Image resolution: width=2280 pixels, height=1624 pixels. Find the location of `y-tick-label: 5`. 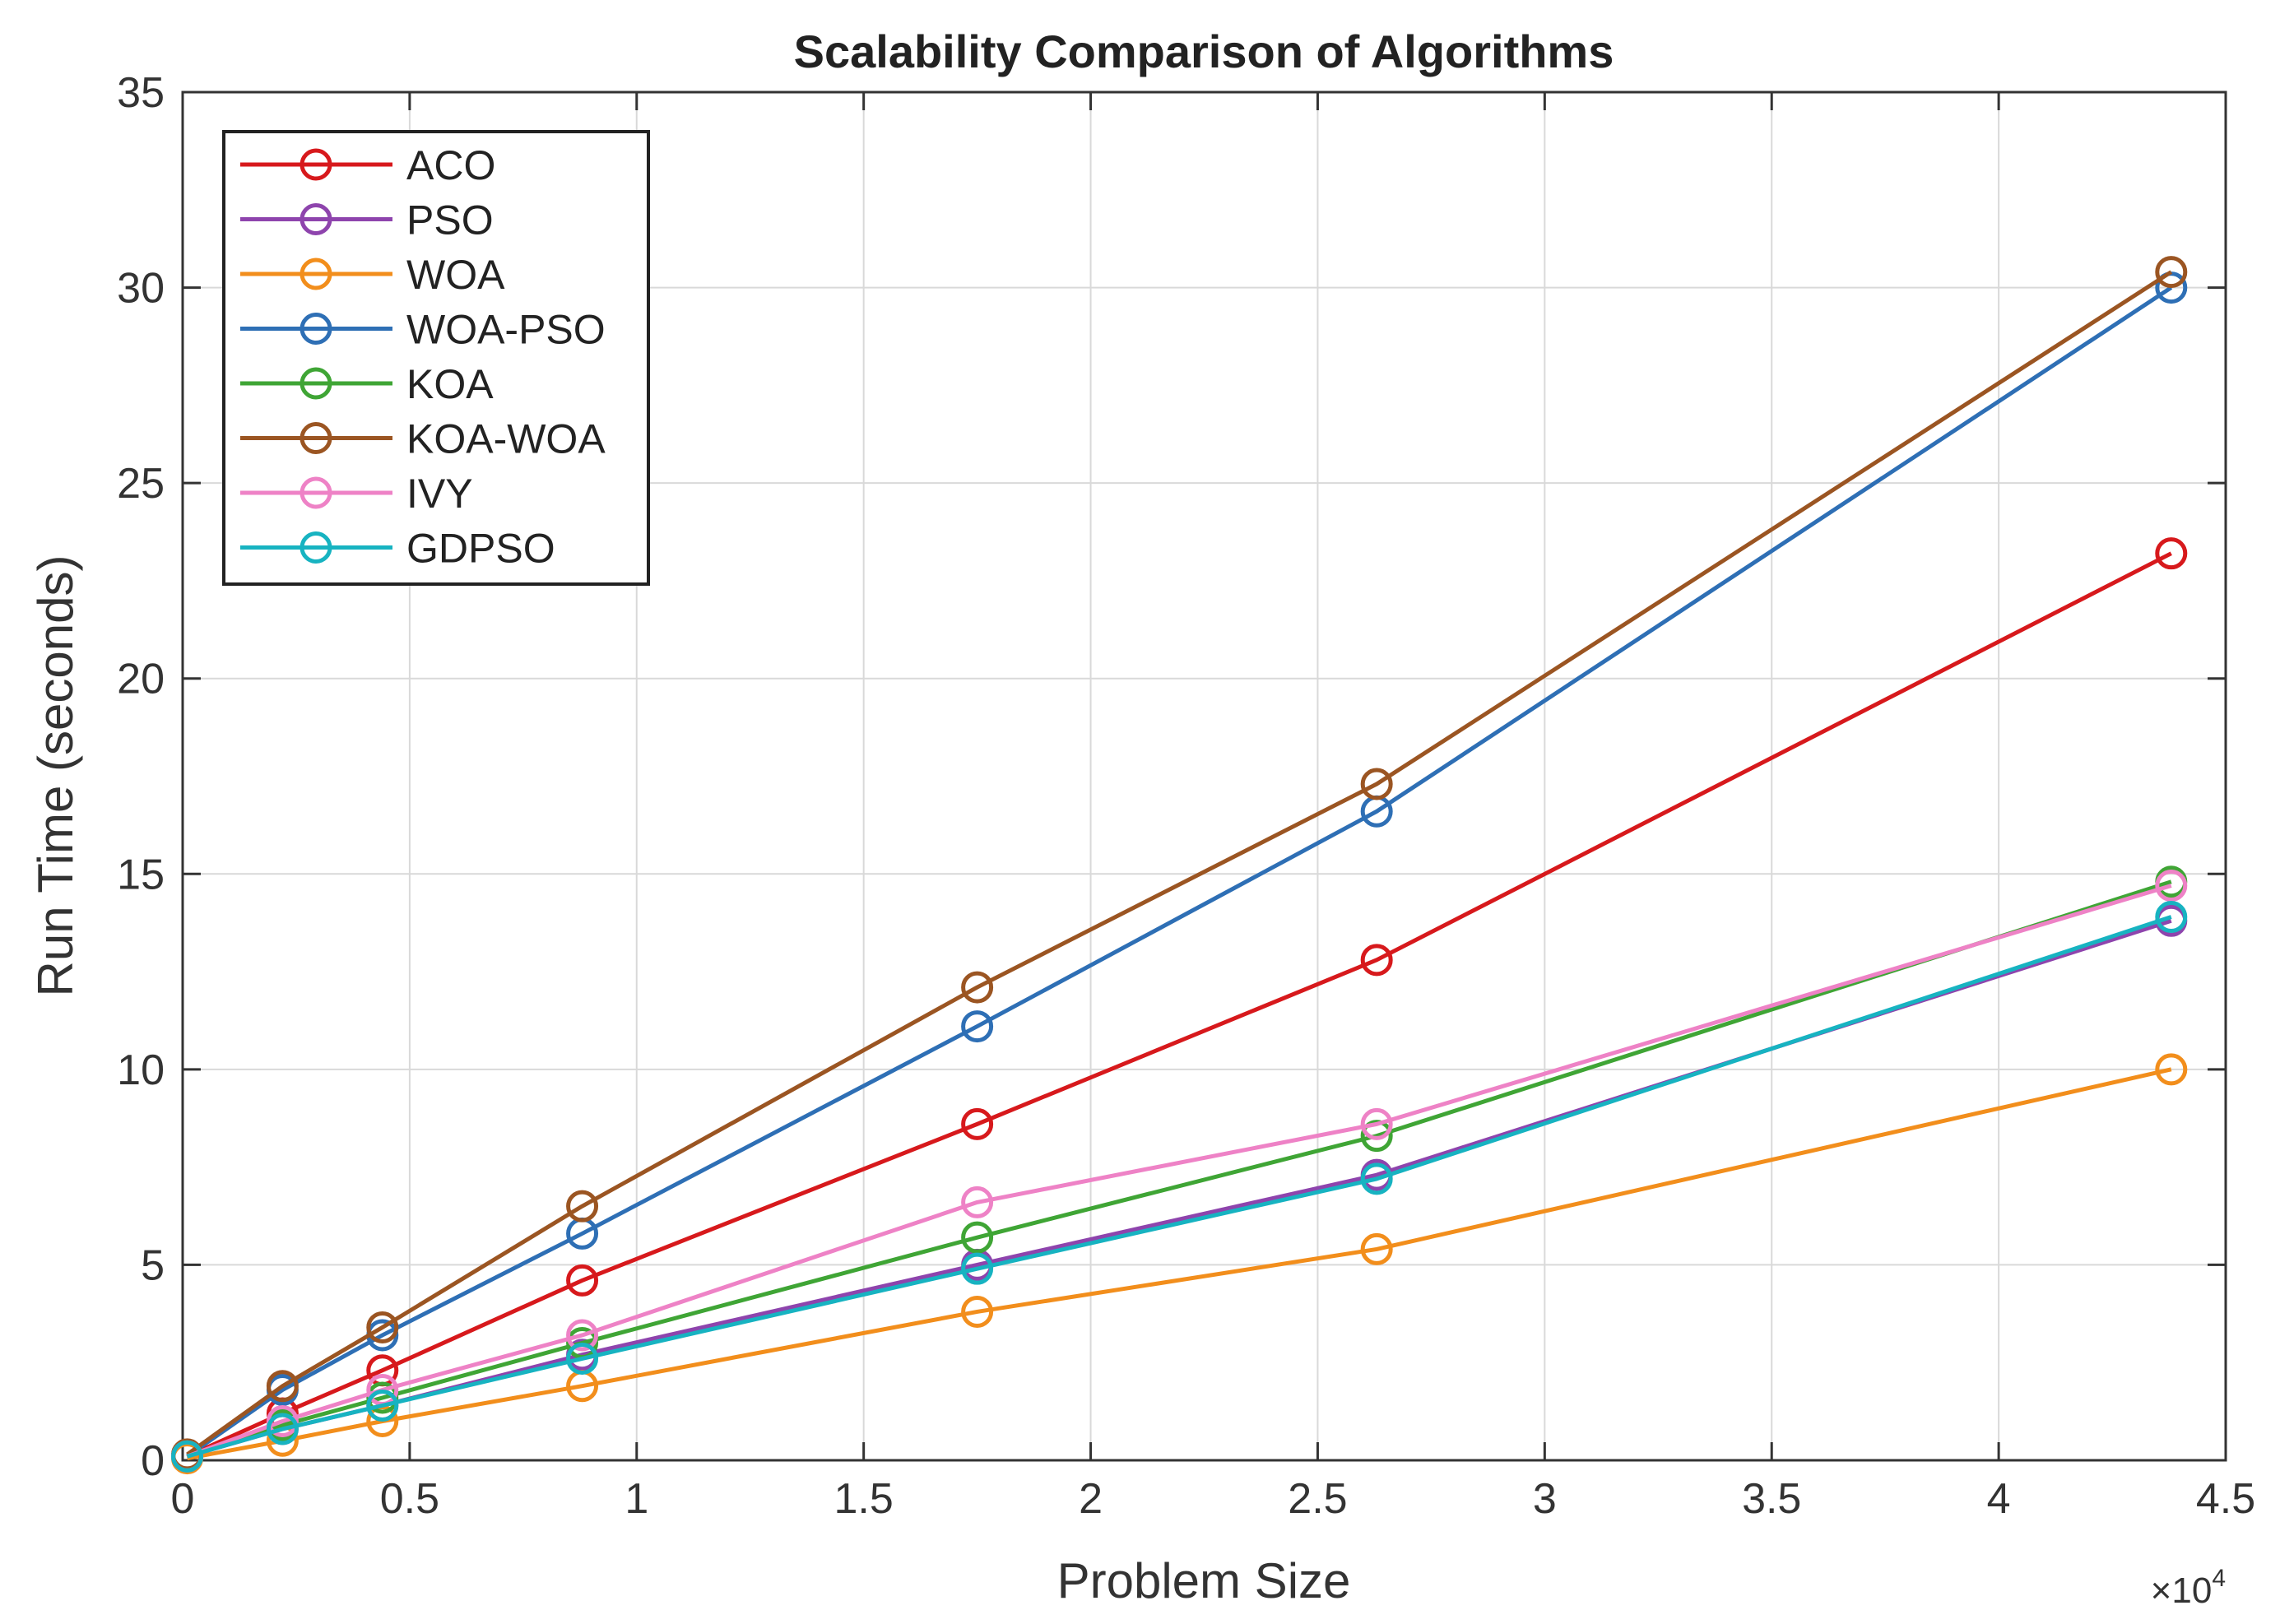

y-tick-label: 5 is located at coordinates (153, 1265).